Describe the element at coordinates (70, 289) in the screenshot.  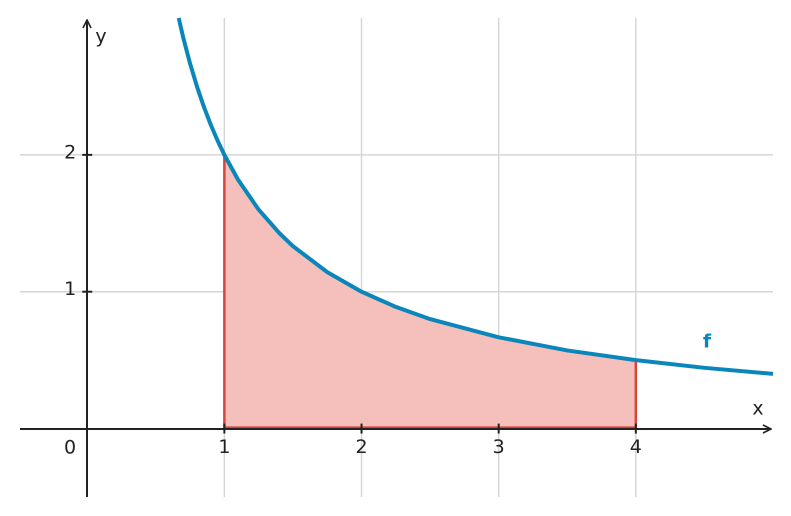
I see `y-tick-label: 1` at that location.